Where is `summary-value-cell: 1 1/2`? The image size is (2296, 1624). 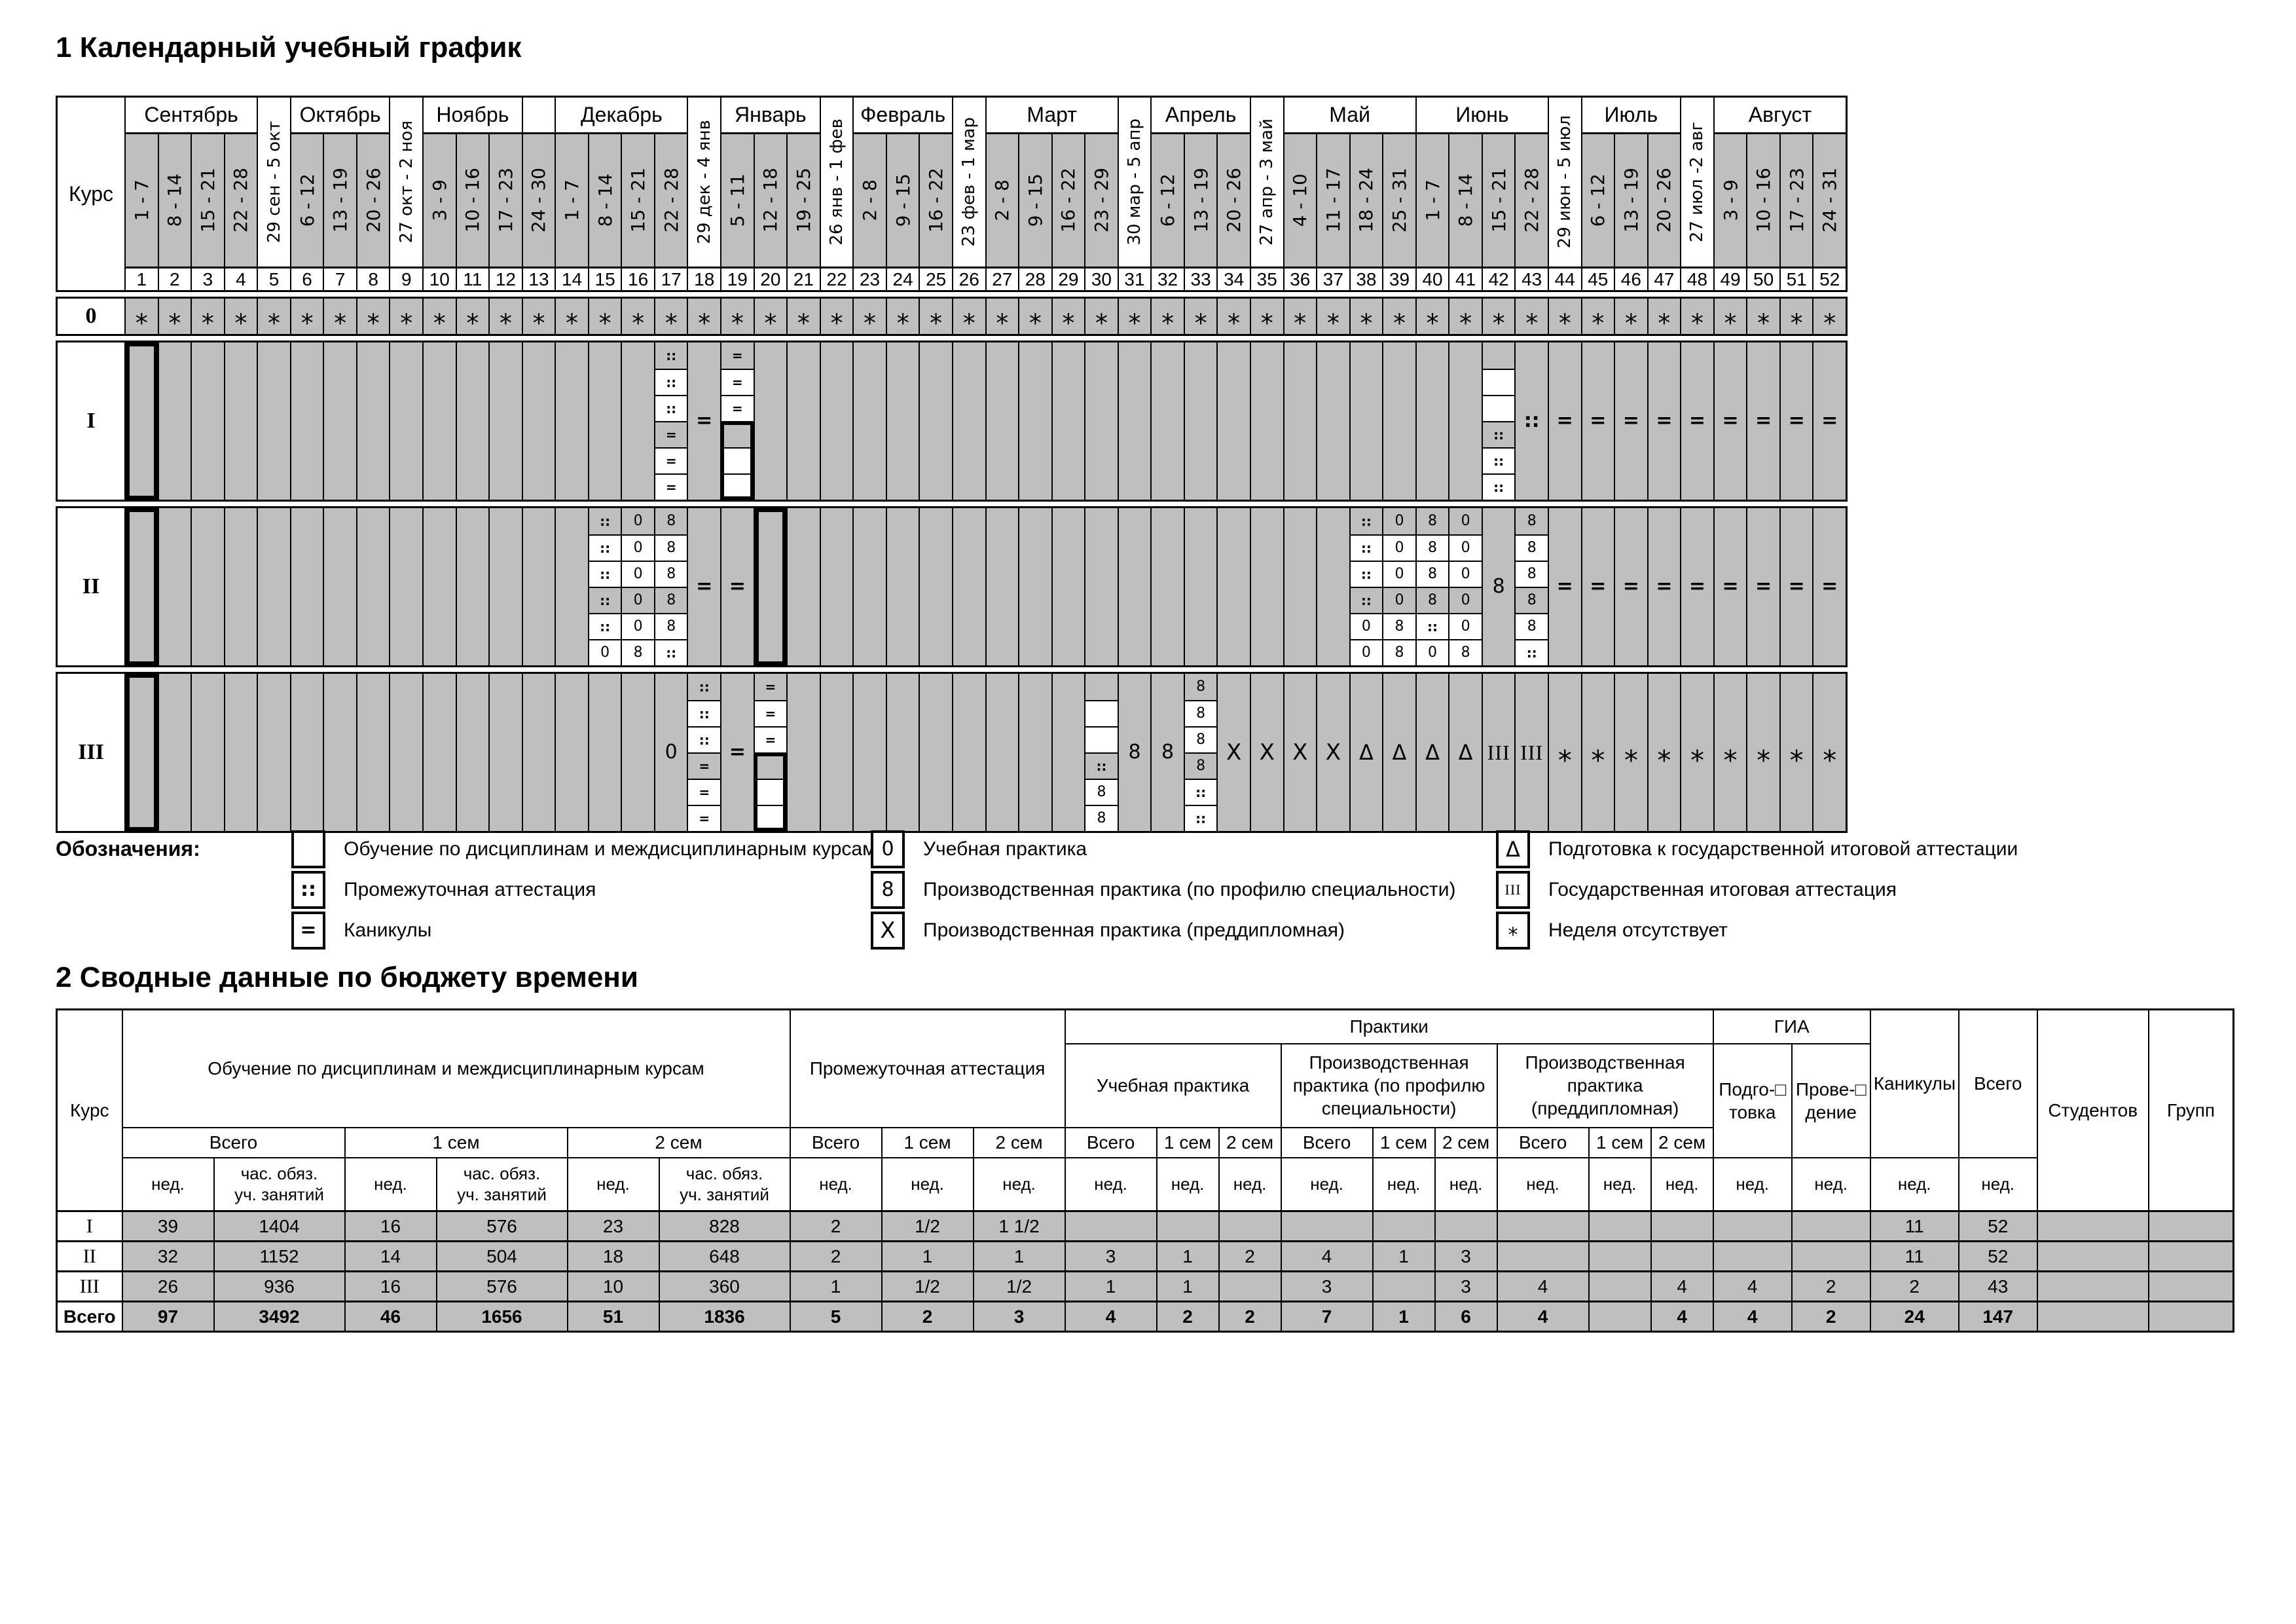
summary-value-cell: 1 1/2 is located at coordinates (1019, 1226).